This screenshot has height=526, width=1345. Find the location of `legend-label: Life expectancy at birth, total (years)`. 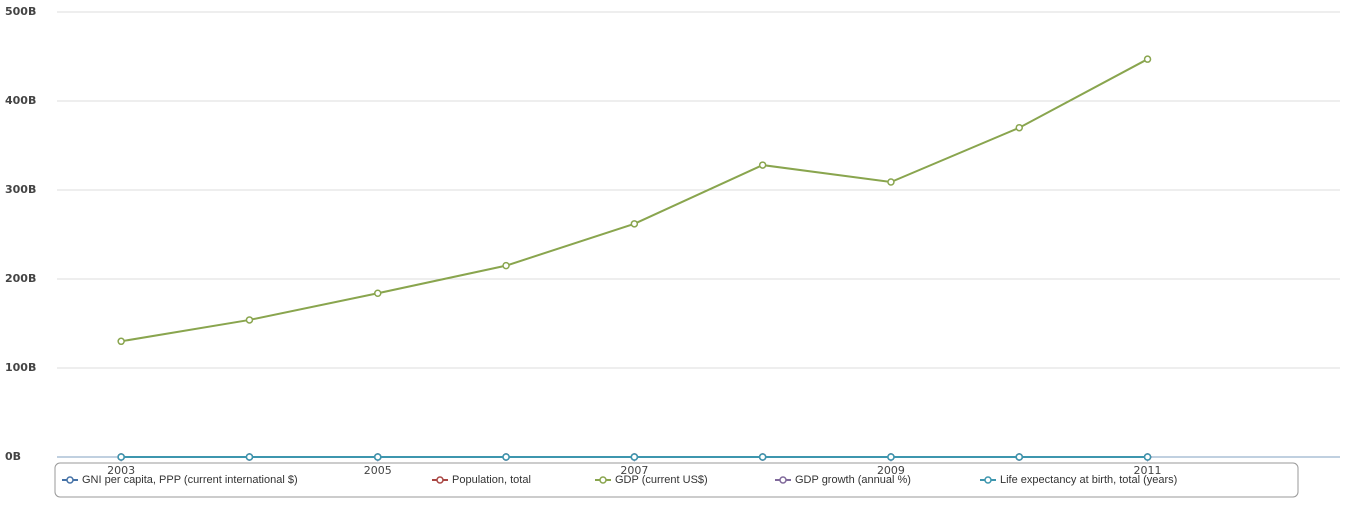

legend-label: Life expectancy at birth, total (years) is located at coordinates (1088, 480).